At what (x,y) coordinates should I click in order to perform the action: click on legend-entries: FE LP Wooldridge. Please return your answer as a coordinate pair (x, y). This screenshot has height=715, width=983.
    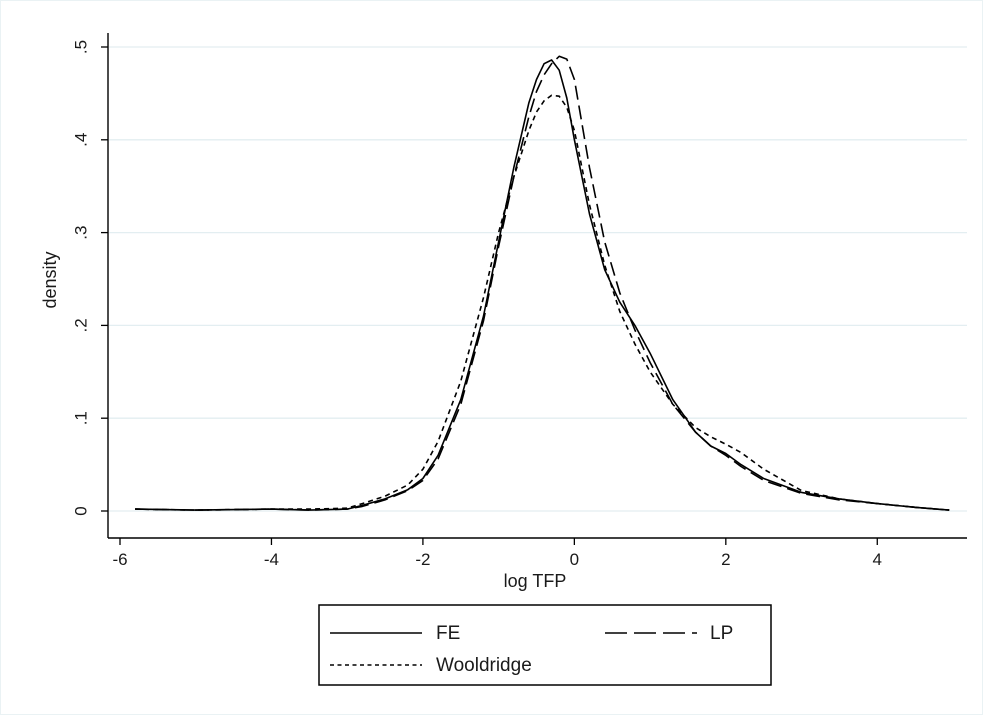
    Looking at the image, I should click on (531, 649).